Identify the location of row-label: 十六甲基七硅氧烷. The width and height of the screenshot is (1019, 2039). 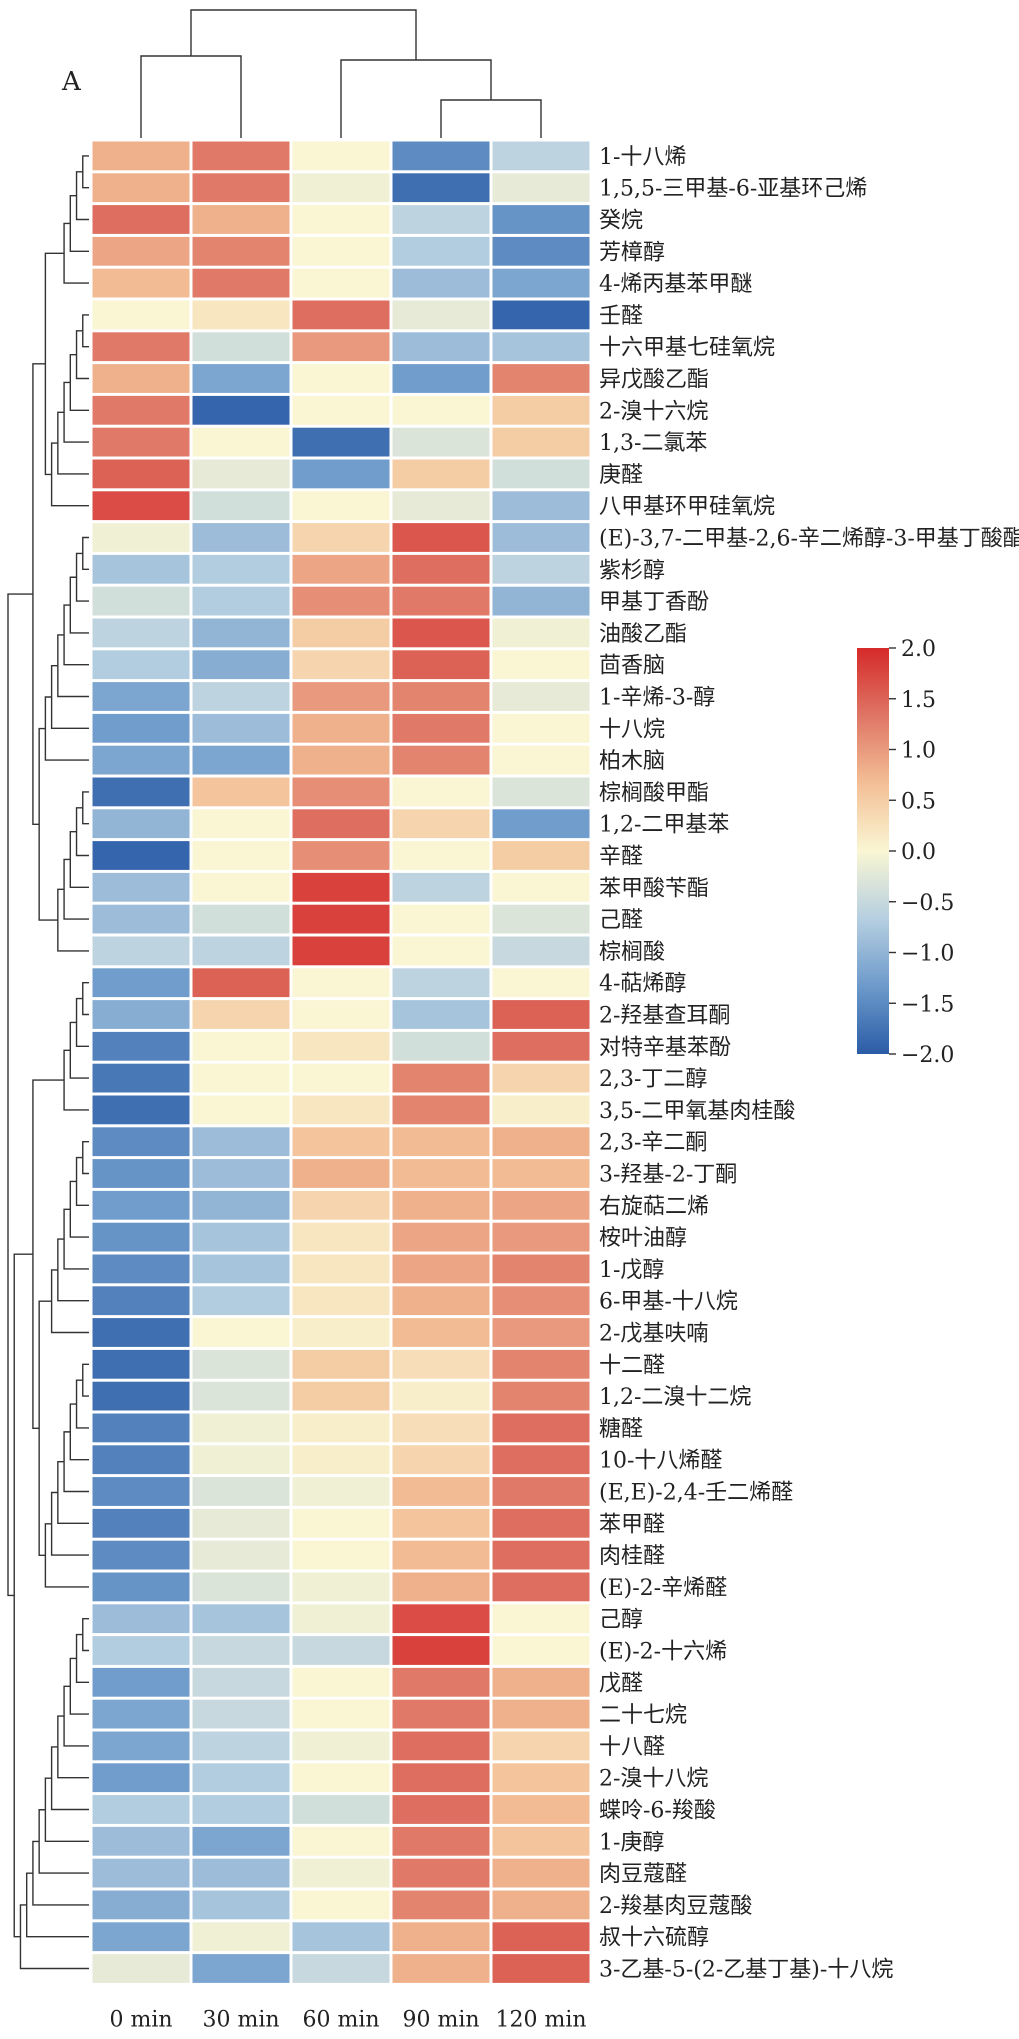
(687, 348).